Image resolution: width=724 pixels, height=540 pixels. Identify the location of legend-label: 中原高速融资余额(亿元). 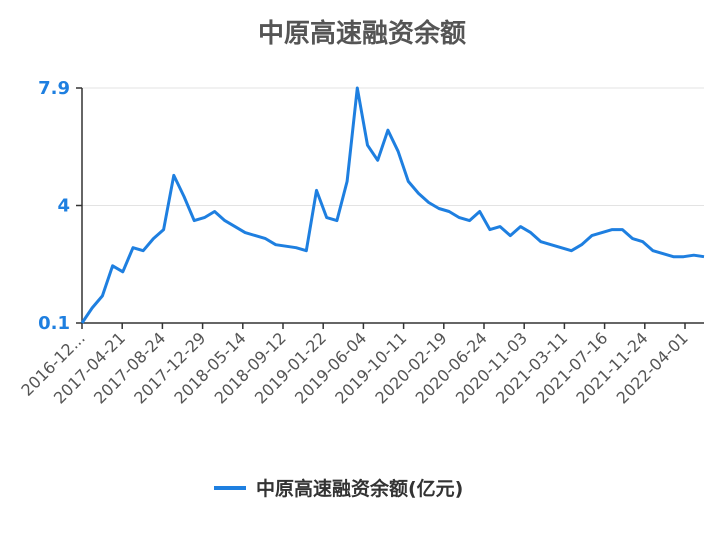
(359, 488).